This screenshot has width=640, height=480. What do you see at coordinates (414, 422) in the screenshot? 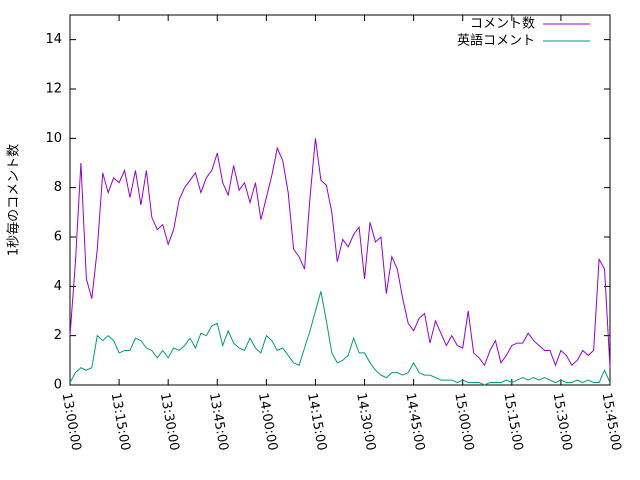
I see `x-tick-label: 14:45:00` at bounding box center [414, 422].